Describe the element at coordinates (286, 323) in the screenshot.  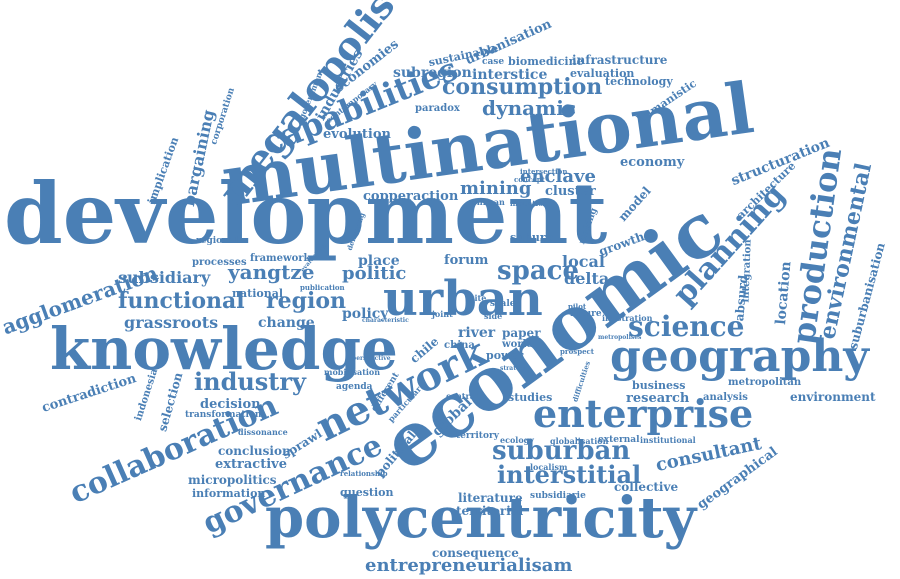
I see `word-change: change` at that location.